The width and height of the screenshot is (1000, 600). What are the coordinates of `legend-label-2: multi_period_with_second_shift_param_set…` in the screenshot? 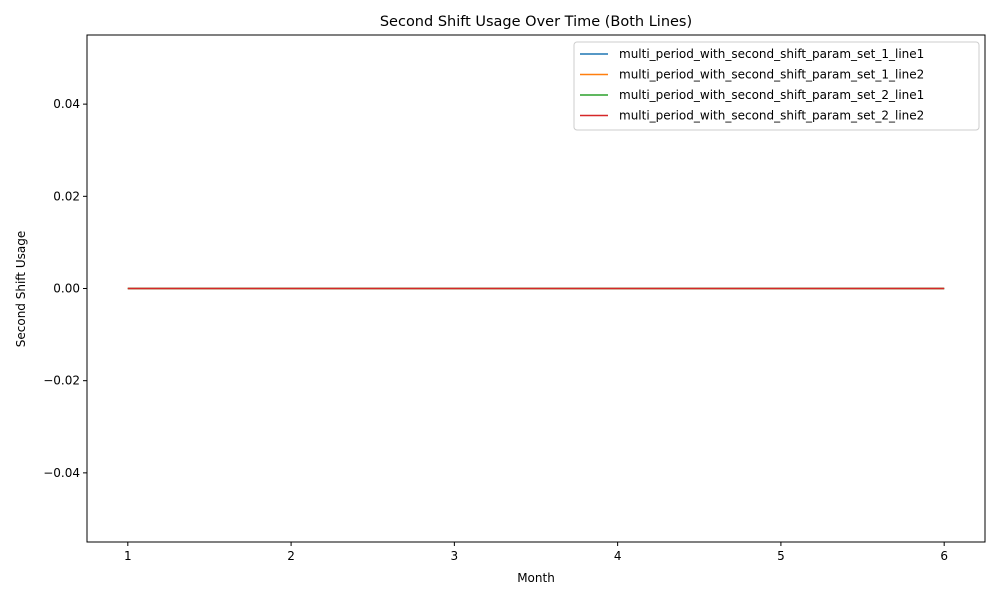 It's located at (771, 75).